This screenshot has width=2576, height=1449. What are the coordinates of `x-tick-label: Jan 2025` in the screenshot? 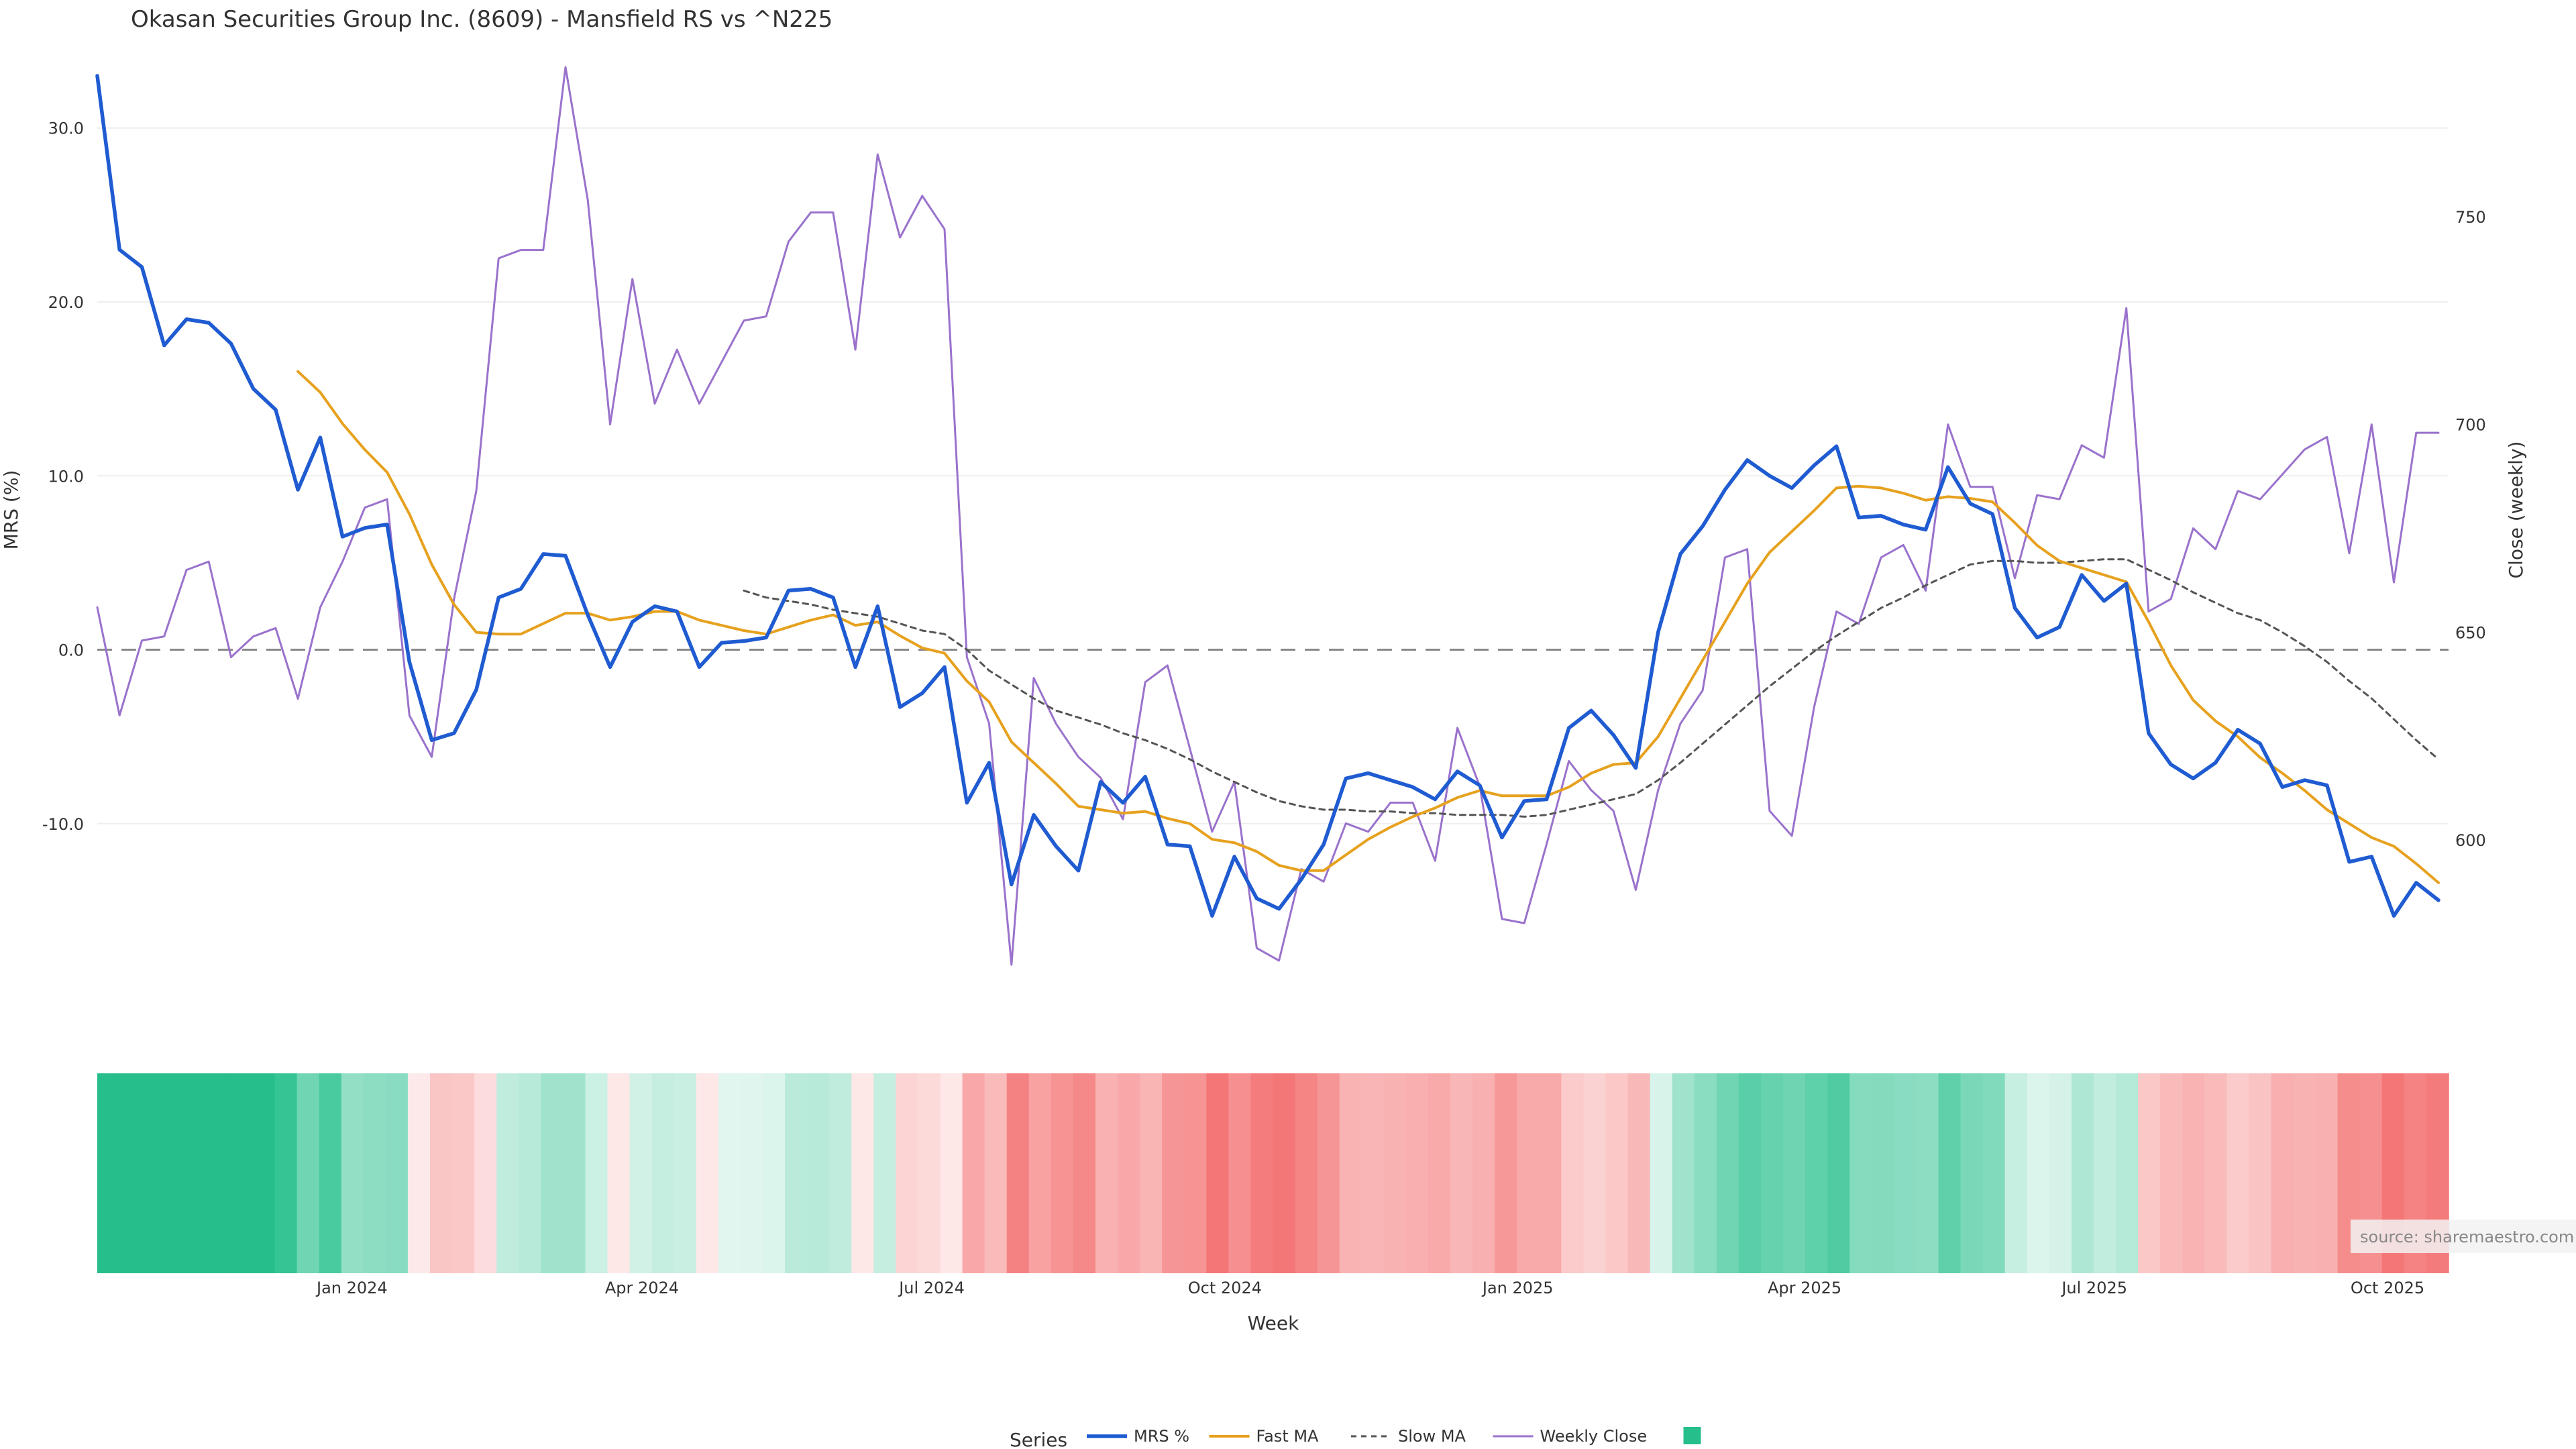 It's located at (1517, 1288).